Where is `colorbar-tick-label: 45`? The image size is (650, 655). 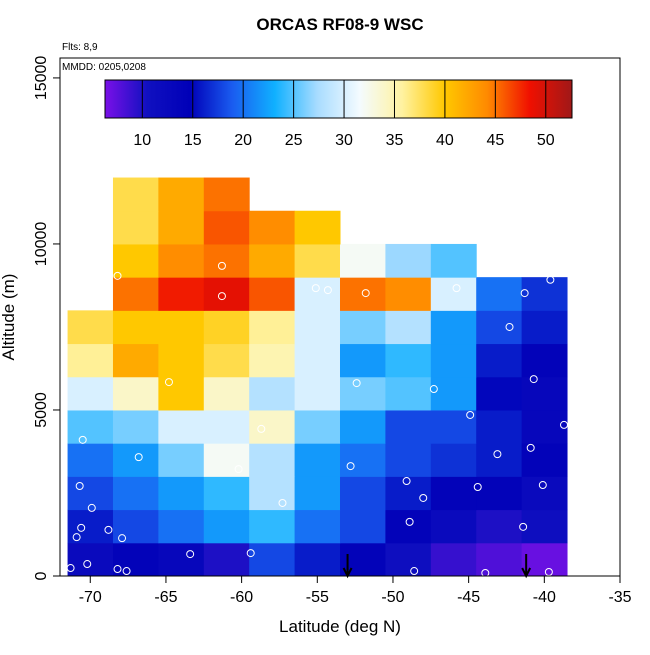
colorbar-tick-label: 45 is located at coordinates (495, 140).